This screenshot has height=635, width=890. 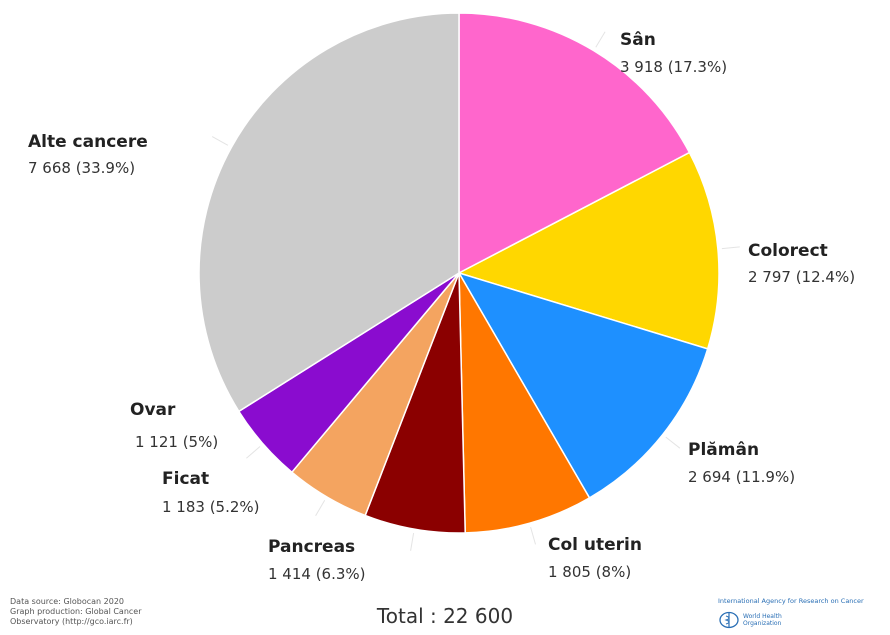 I want to click on who-logo-text: World Health Organization, so click(x=762, y=620).